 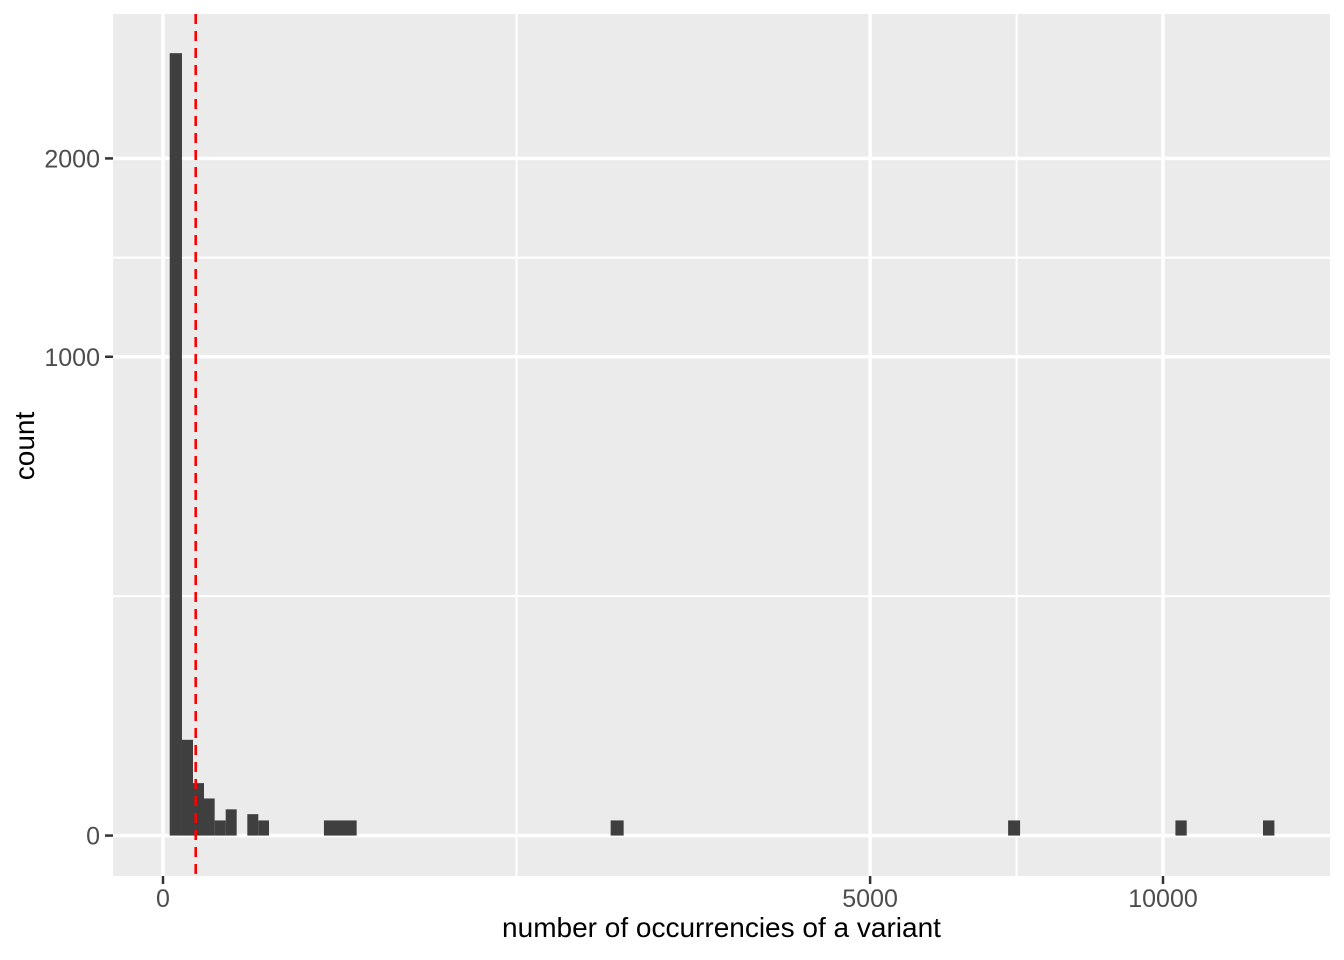 I want to click on x-tick-label: 10000, so click(x=1163, y=899).